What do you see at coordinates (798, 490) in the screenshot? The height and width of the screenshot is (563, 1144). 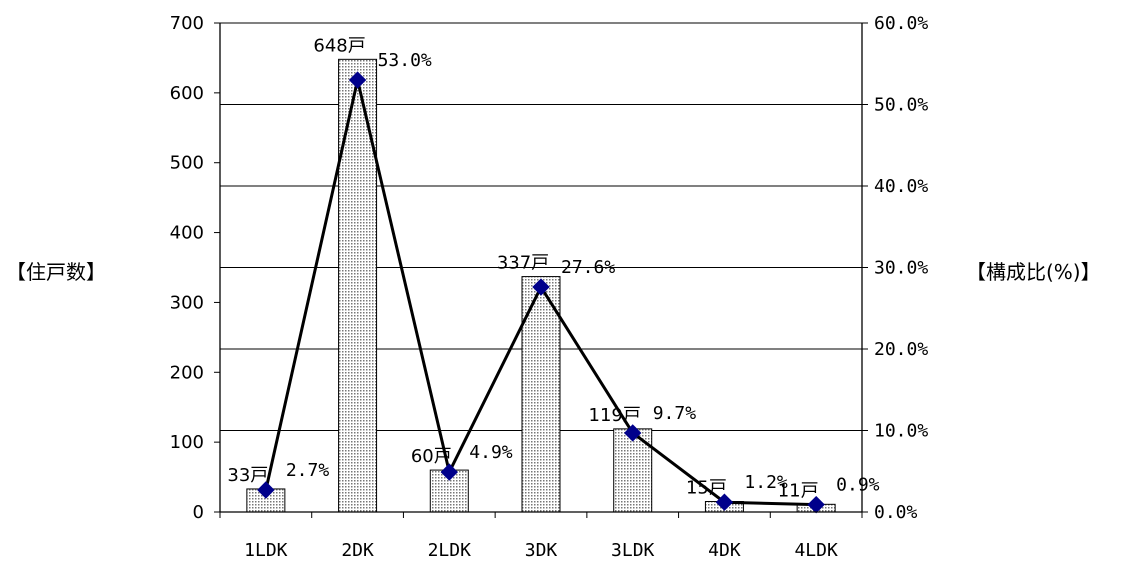 I see `bar-data-label: 11戸` at bounding box center [798, 490].